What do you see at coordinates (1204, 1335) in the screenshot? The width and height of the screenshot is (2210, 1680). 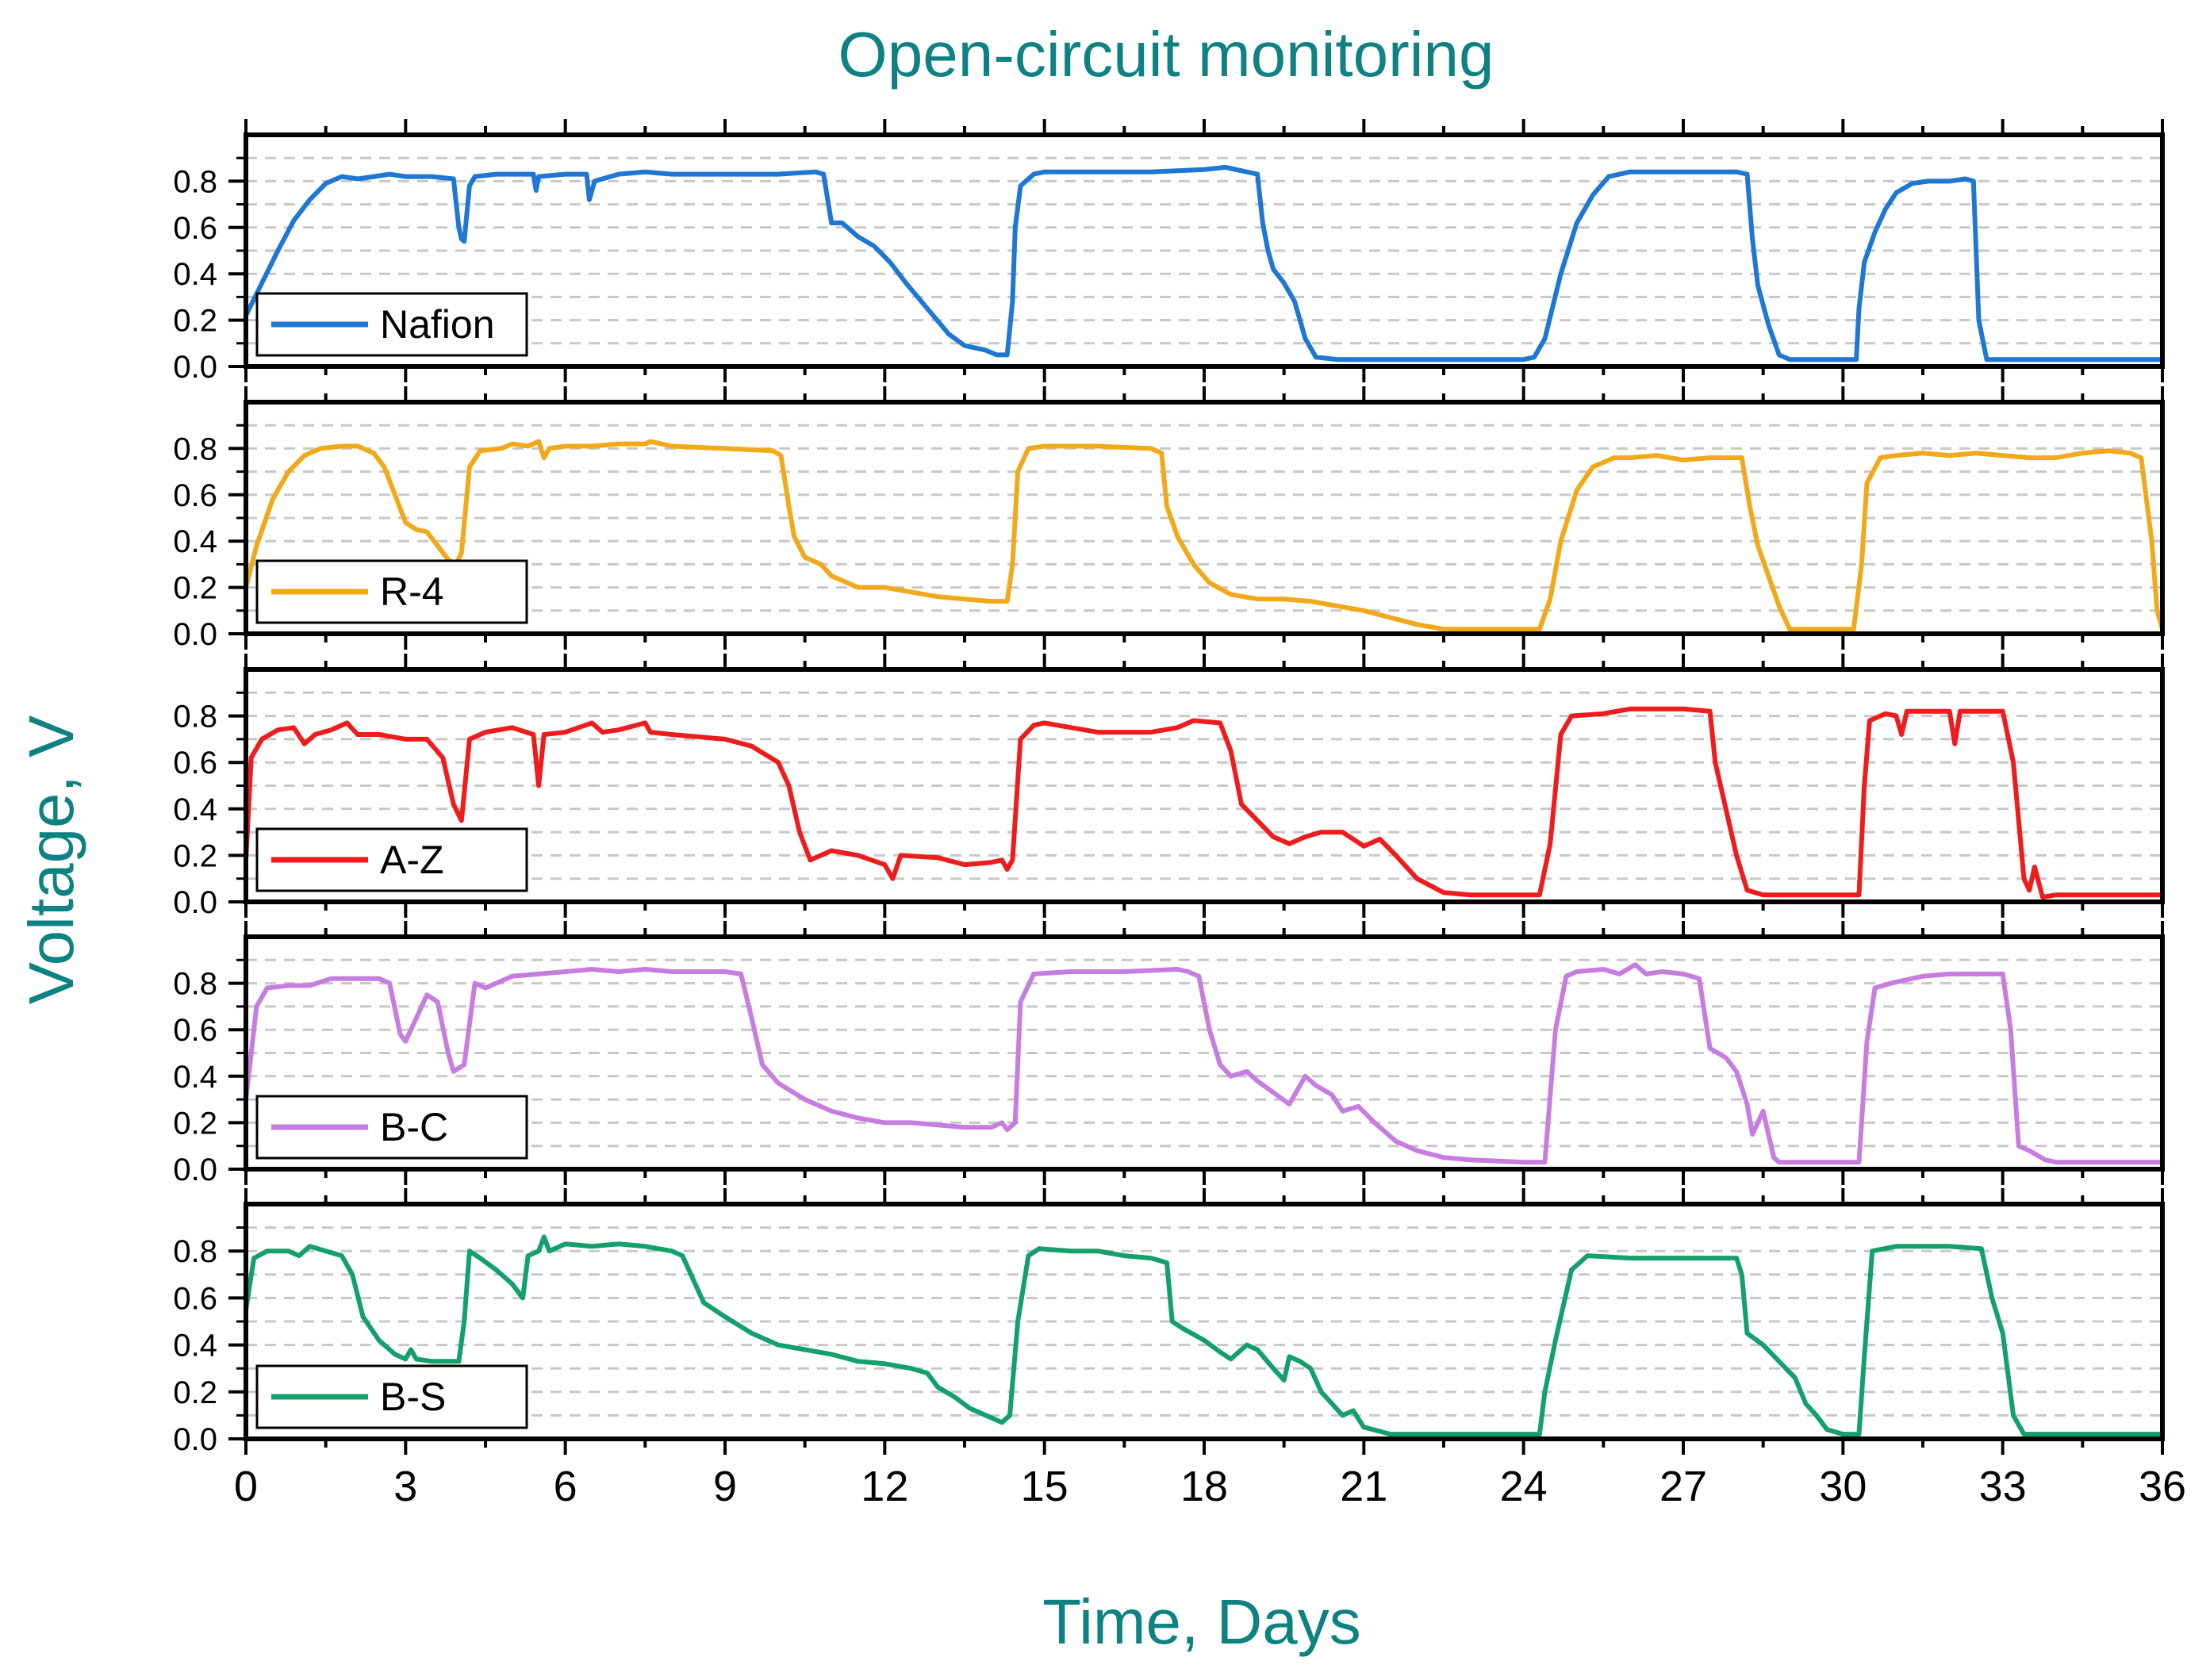 I see `series-line-b-s` at bounding box center [1204, 1335].